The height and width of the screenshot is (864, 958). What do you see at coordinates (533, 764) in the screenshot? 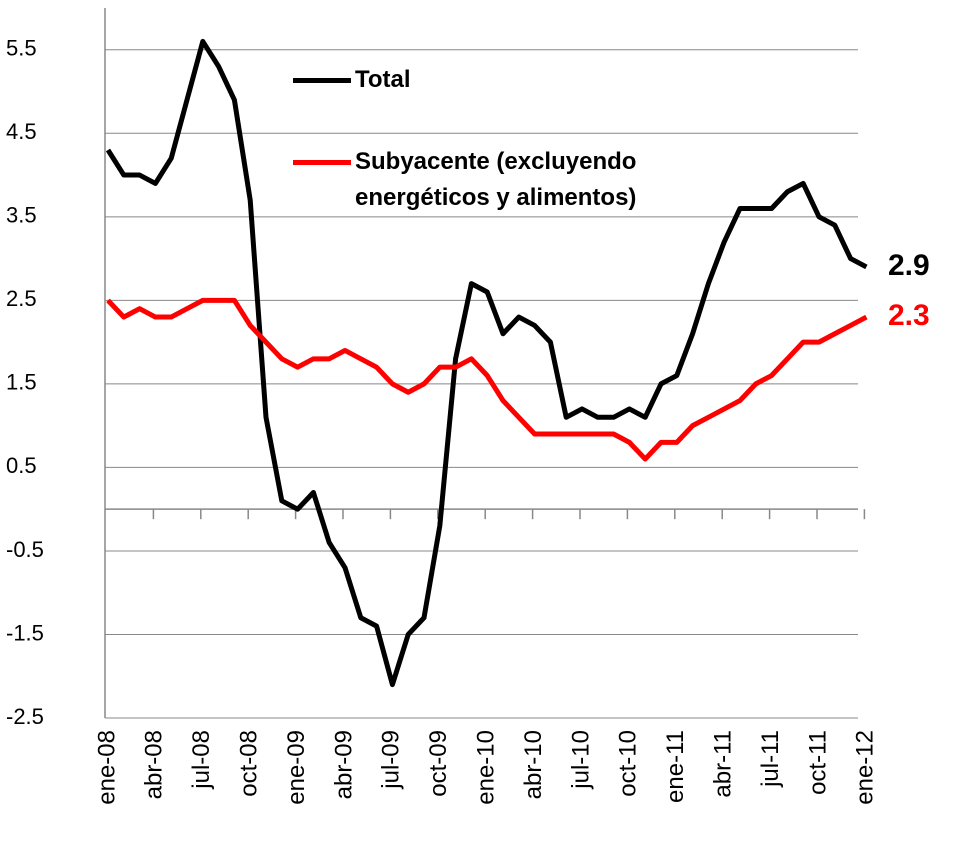
I see `x-tick-label: abr-10` at bounding box center [533, 764].